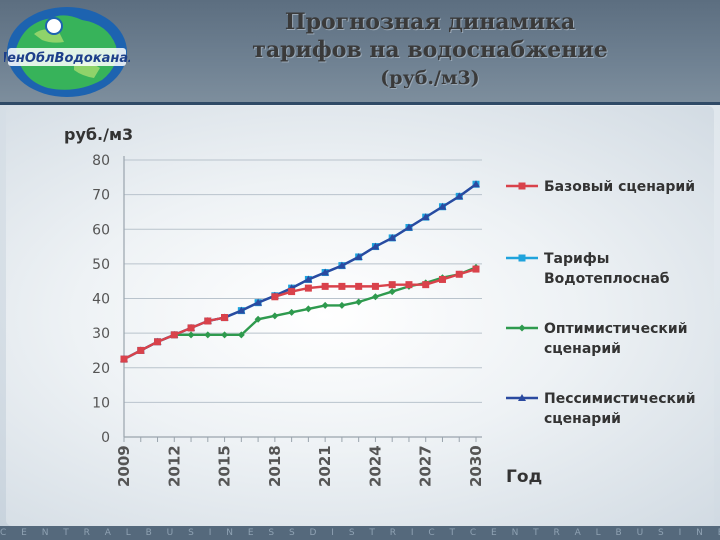 Image resolution: width=720 pixels, height=540 pixels. What do you see at coordinates (476, 466) in the screenshot?
I see `x-tick-label: 2030` at bounding box center [476, 466].